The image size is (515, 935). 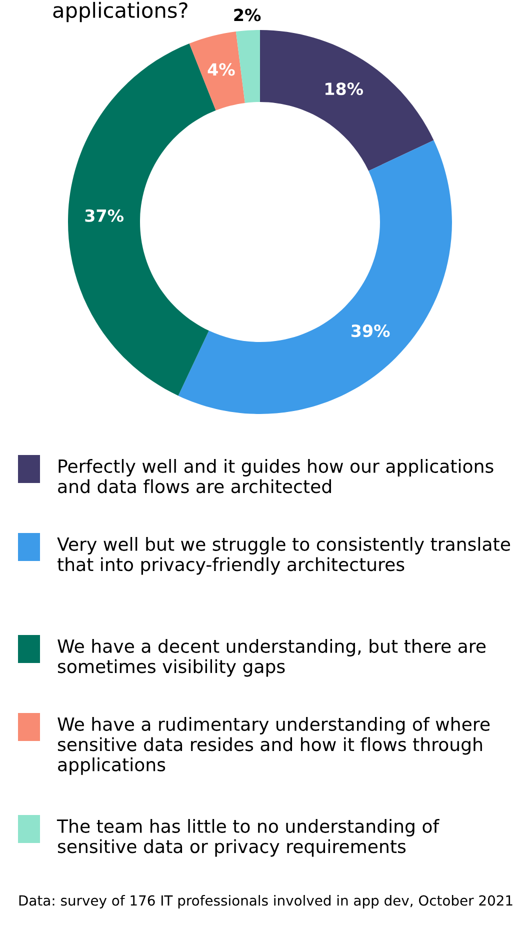 What do you see at coordinates (120, 12) in the screenshot?
I see `chart-title: applications?` at bounding box center [120, 12].